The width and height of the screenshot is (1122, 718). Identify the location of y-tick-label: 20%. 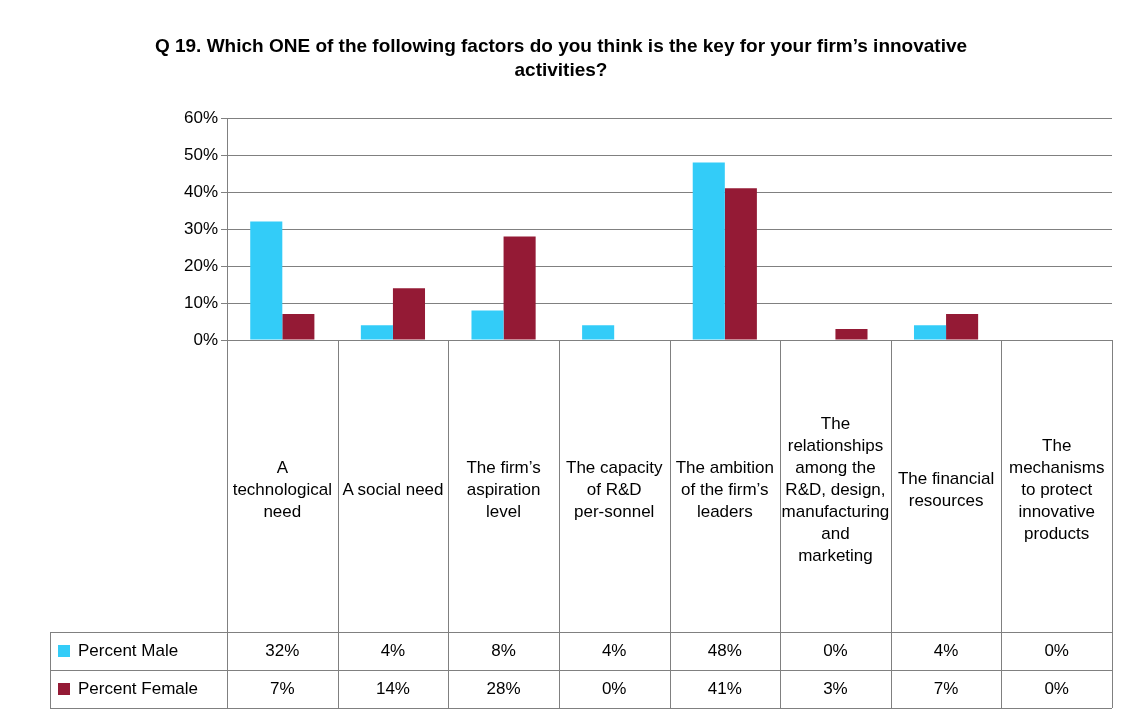
(200, 265).